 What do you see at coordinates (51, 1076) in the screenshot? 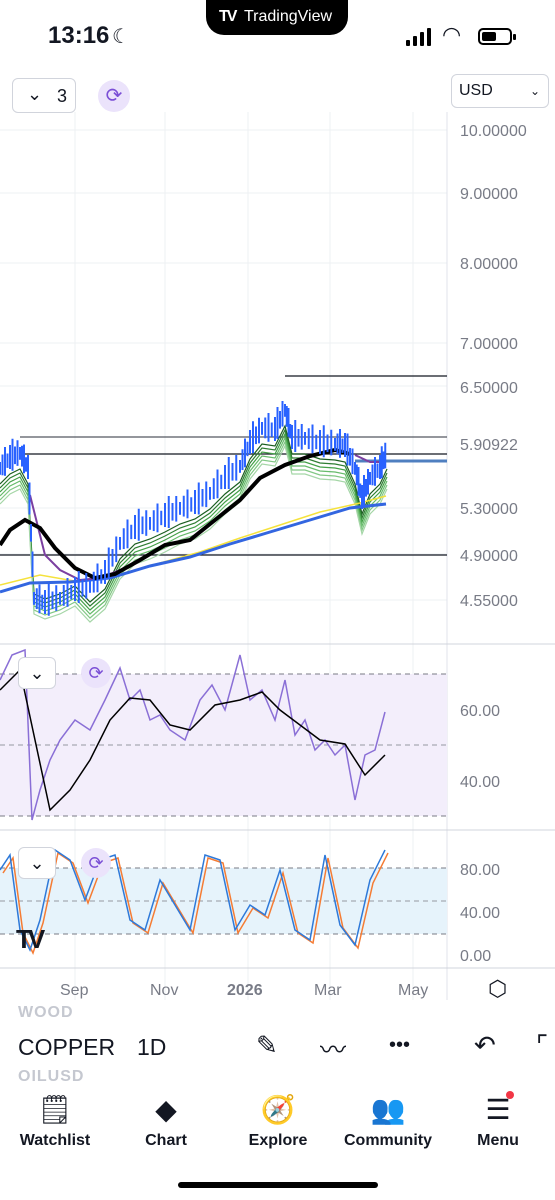
I see `watchlist-next-symbol: OILUSD` at bounding box center [51, 1076].